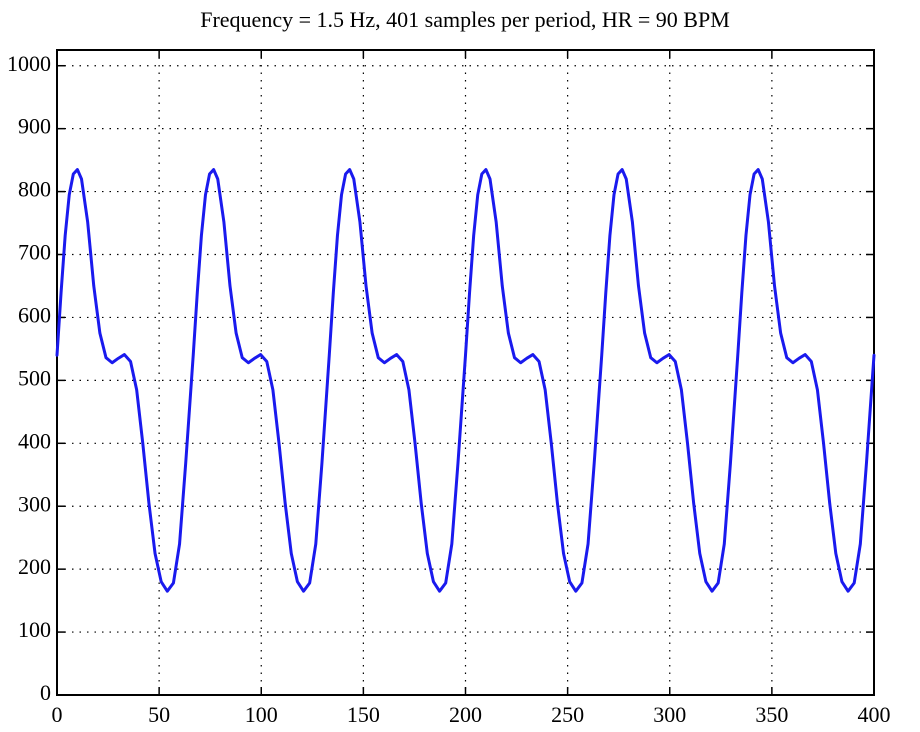 Image resolution: width=920 pixels, height=732 pixels. I want to click on y-tick-label: 1000, so click(29, 63).